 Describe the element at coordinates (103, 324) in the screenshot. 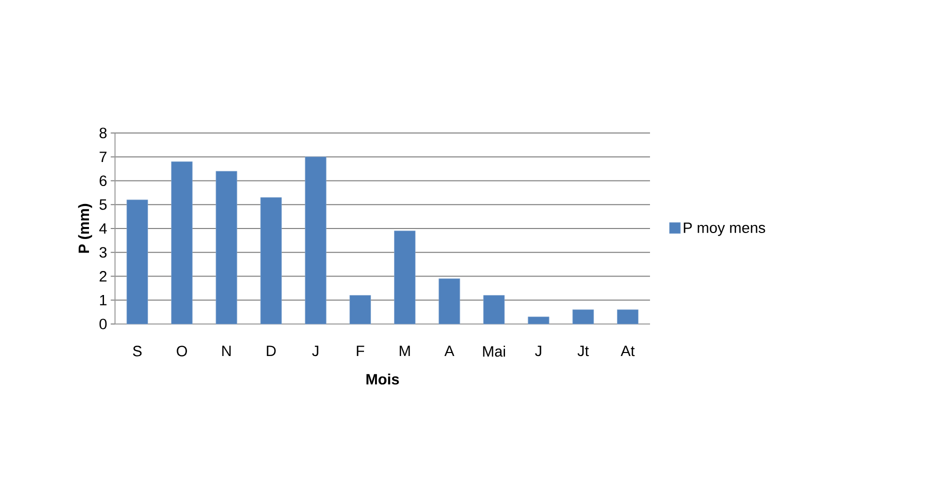

I see `y-tick-label: 0` at that location.